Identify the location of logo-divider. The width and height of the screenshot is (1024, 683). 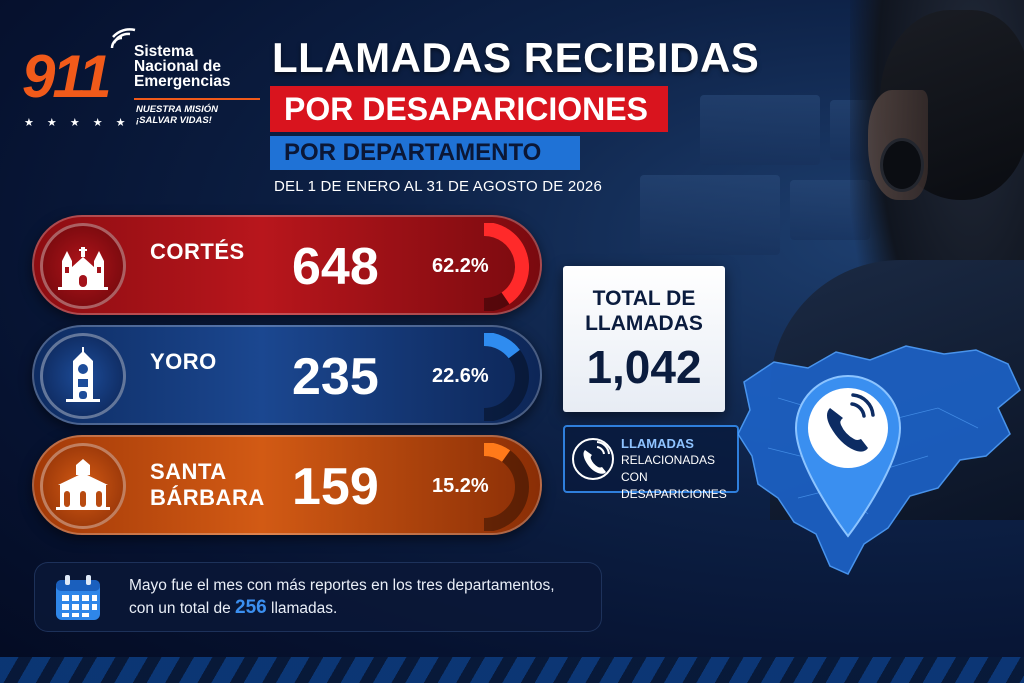
(197, 99).